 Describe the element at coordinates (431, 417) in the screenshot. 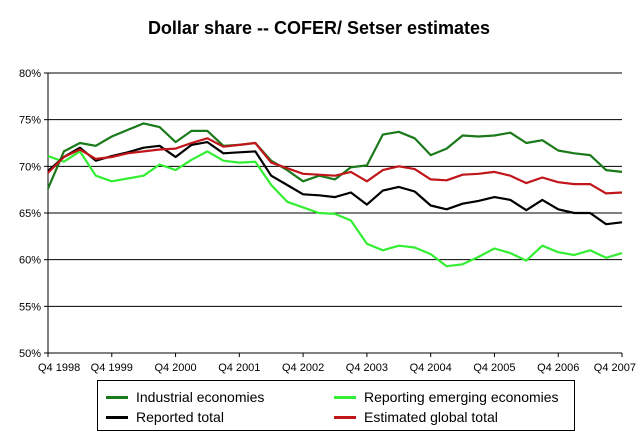

I see `legend-label-estimated: Estimated global total` at that location.